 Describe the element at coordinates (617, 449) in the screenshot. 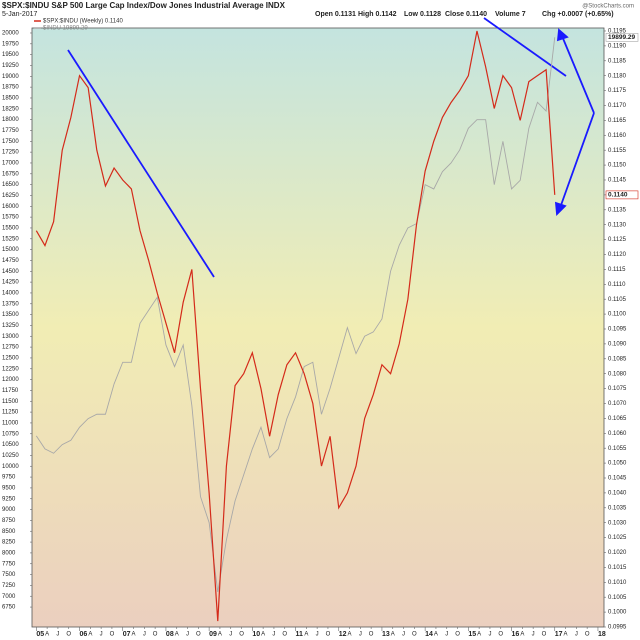

I see `y2-tick-label: 0.1055` at that location.